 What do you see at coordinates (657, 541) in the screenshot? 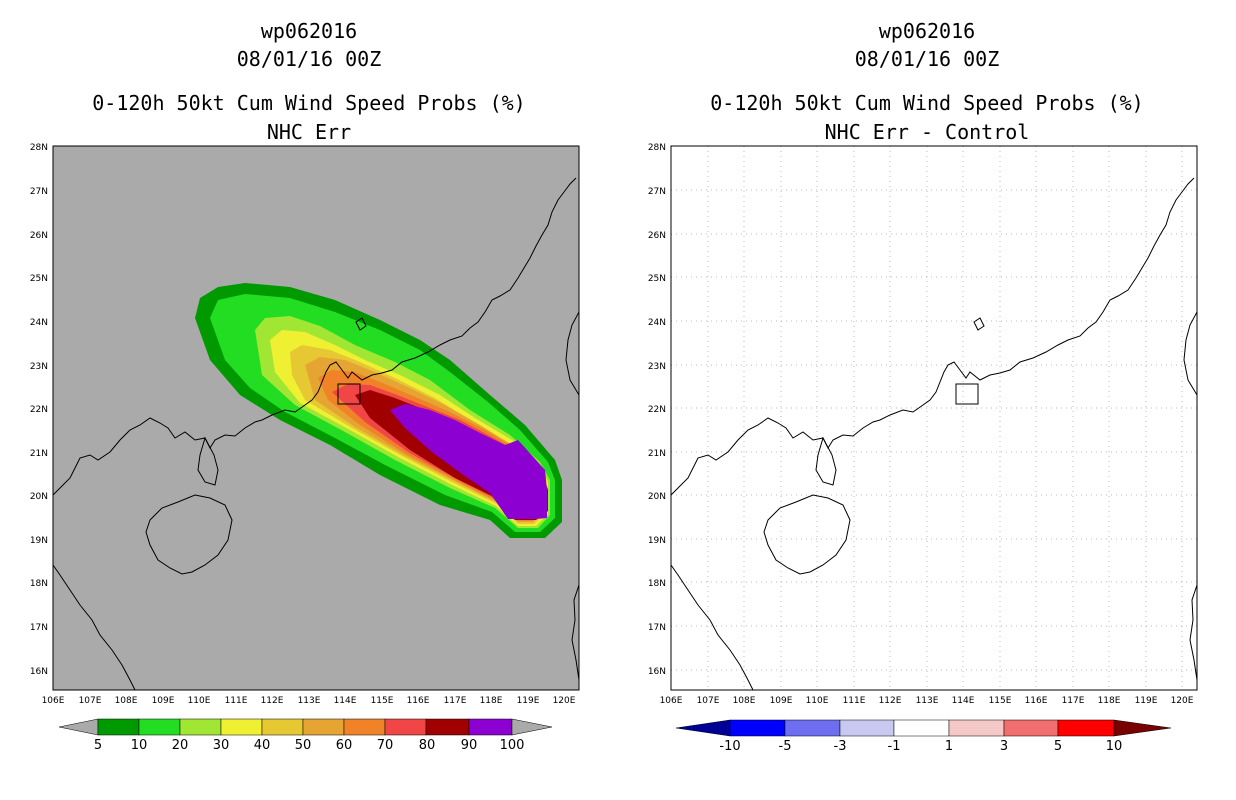
I see `lat-label: 19N` at bounding box center [657, 541].